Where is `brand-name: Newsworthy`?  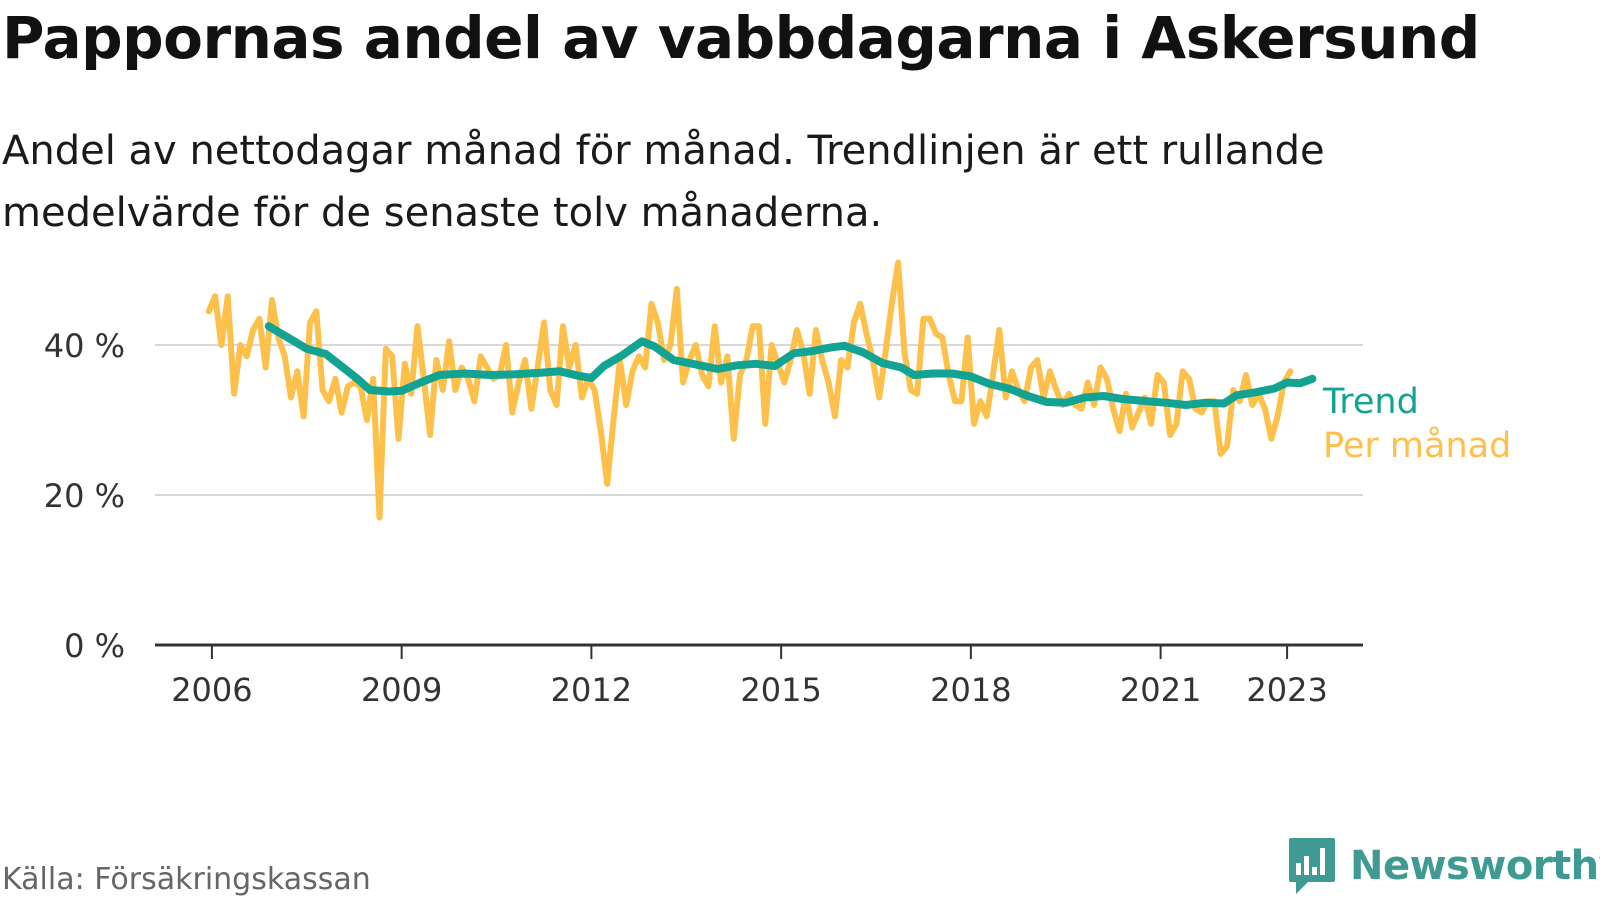 brand-name: Newsworthy is located at coordinates (1475, 866).